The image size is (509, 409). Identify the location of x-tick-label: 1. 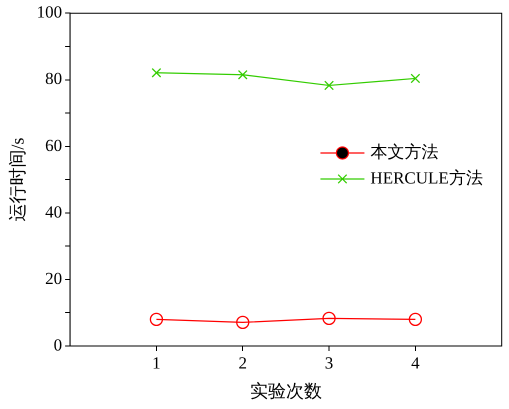
(156, 363).